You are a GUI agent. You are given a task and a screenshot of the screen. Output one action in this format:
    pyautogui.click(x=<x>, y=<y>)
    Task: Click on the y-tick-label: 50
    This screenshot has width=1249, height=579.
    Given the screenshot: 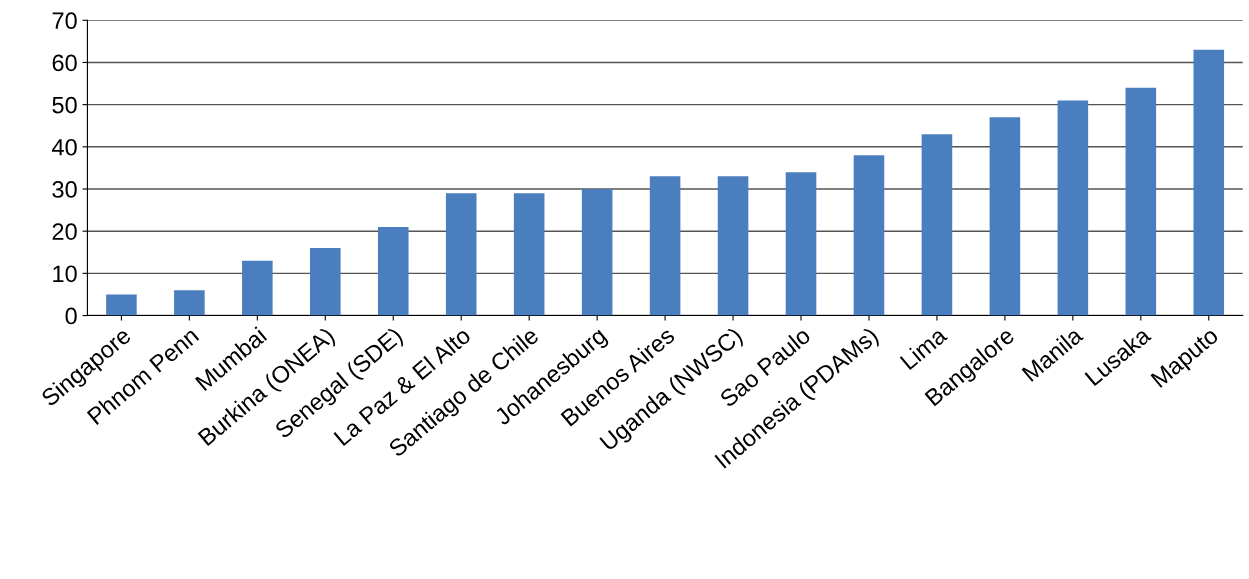 What is the action you would take?
    pyautogui.click(x=64, y=105)
    